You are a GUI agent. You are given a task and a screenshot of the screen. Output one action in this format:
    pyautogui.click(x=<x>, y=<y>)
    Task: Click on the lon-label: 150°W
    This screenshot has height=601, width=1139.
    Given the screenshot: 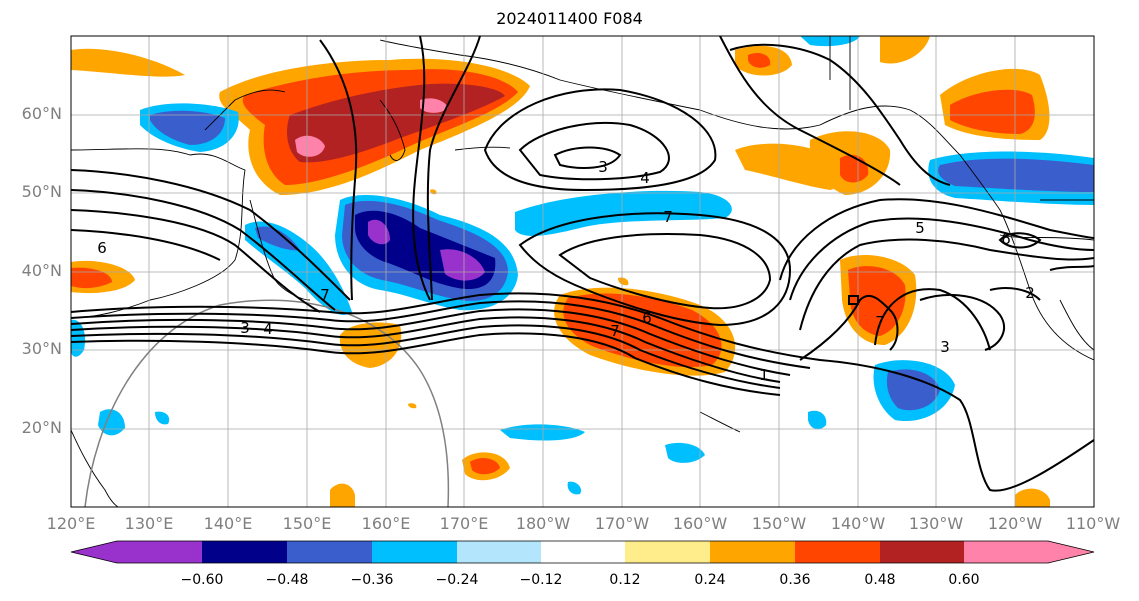 What is the action you would take?
    pyautogui.click(x=779, y=523)
    